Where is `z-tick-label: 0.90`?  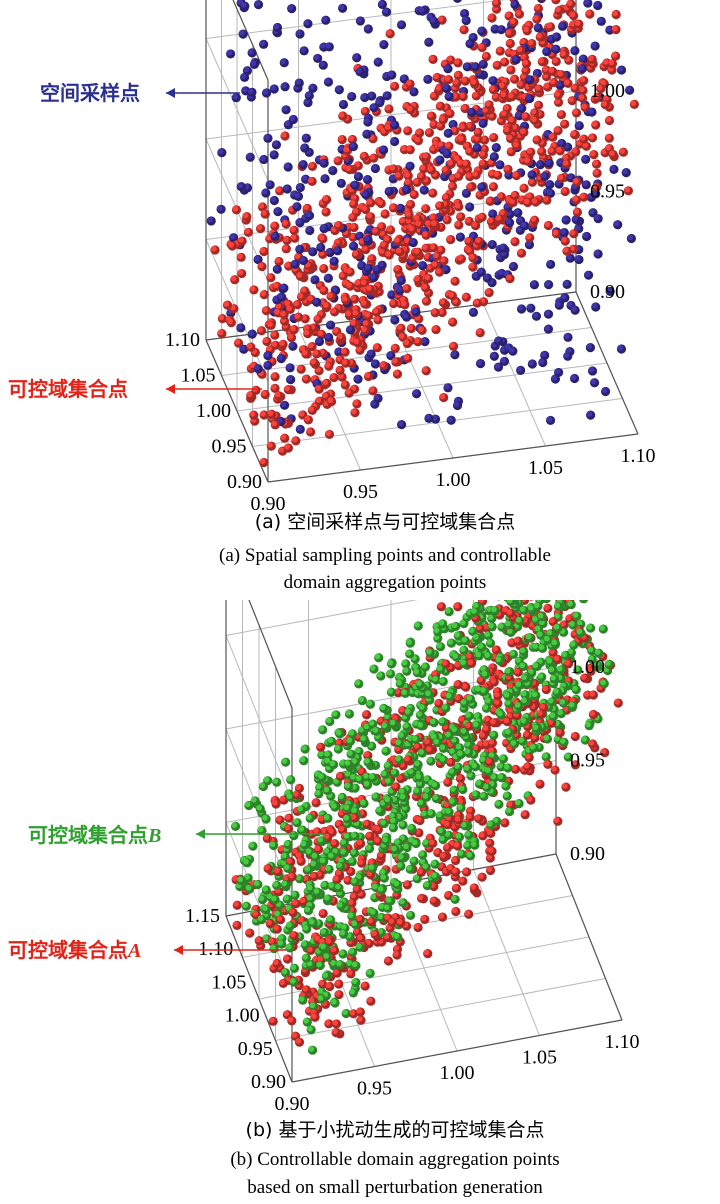 z-tick-label: 0.90 is located at coordinates (607, 292).